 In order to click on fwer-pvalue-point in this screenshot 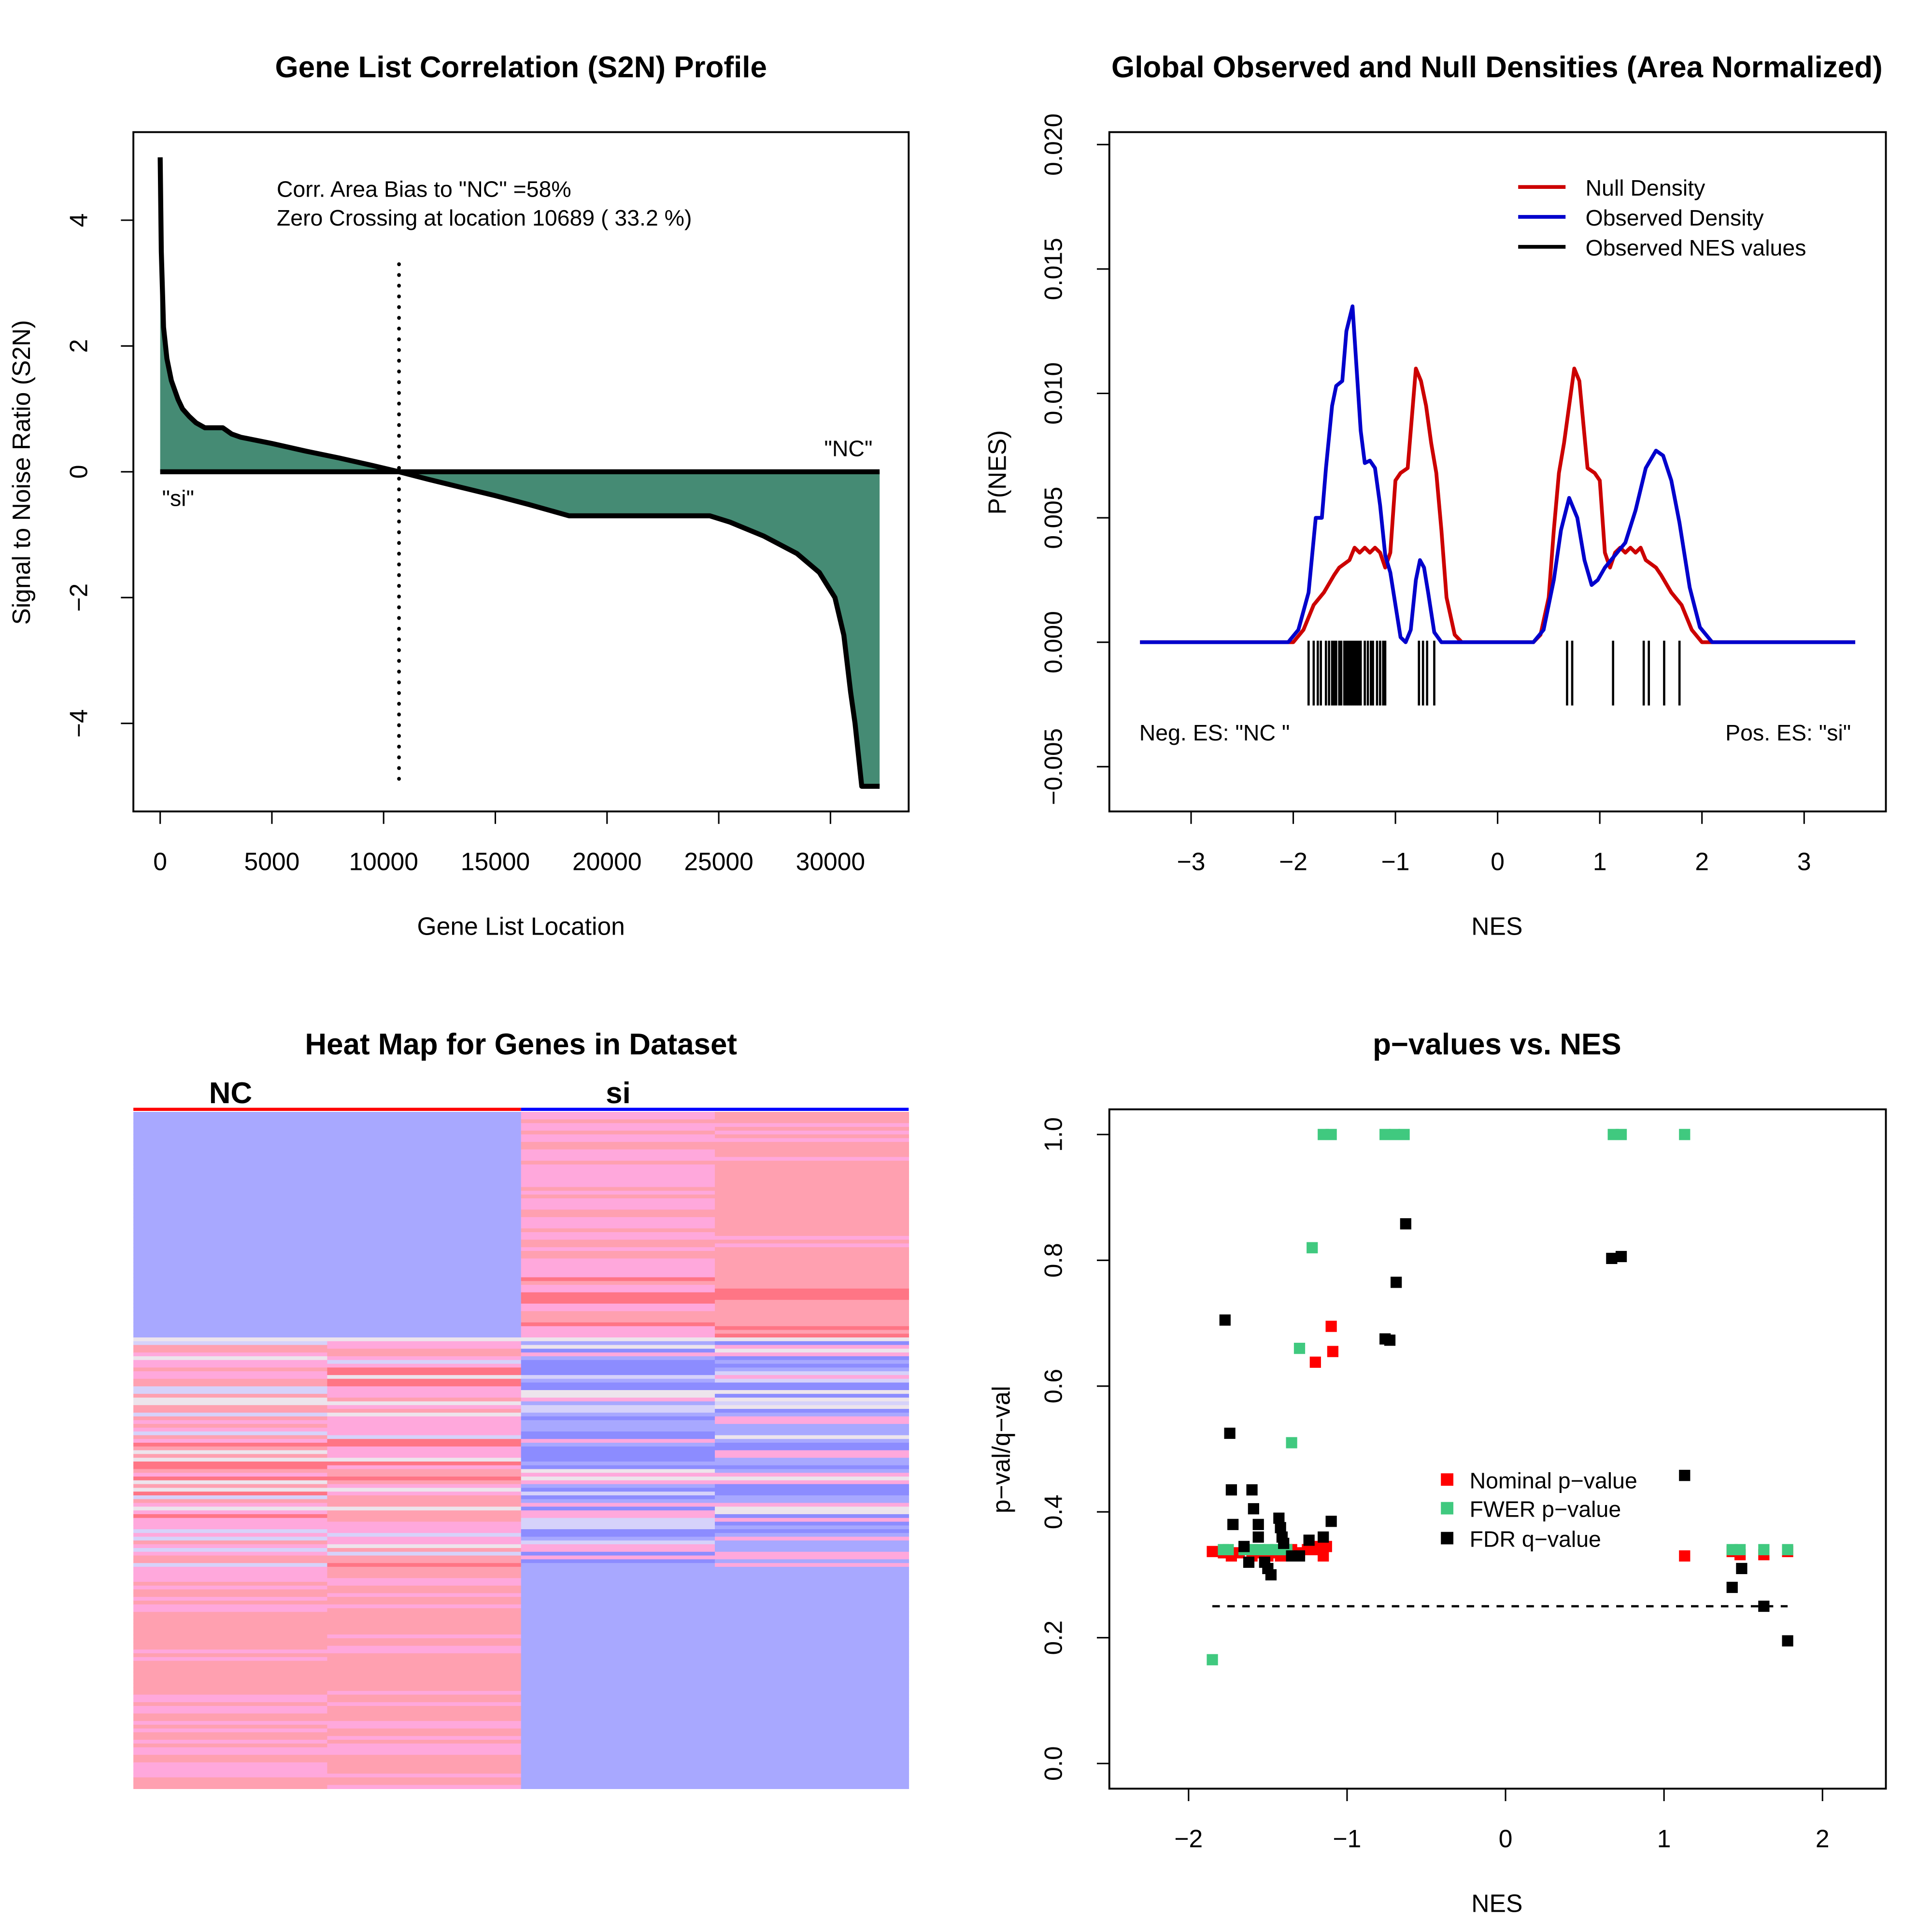, I will do `click(1312, 1247)`.